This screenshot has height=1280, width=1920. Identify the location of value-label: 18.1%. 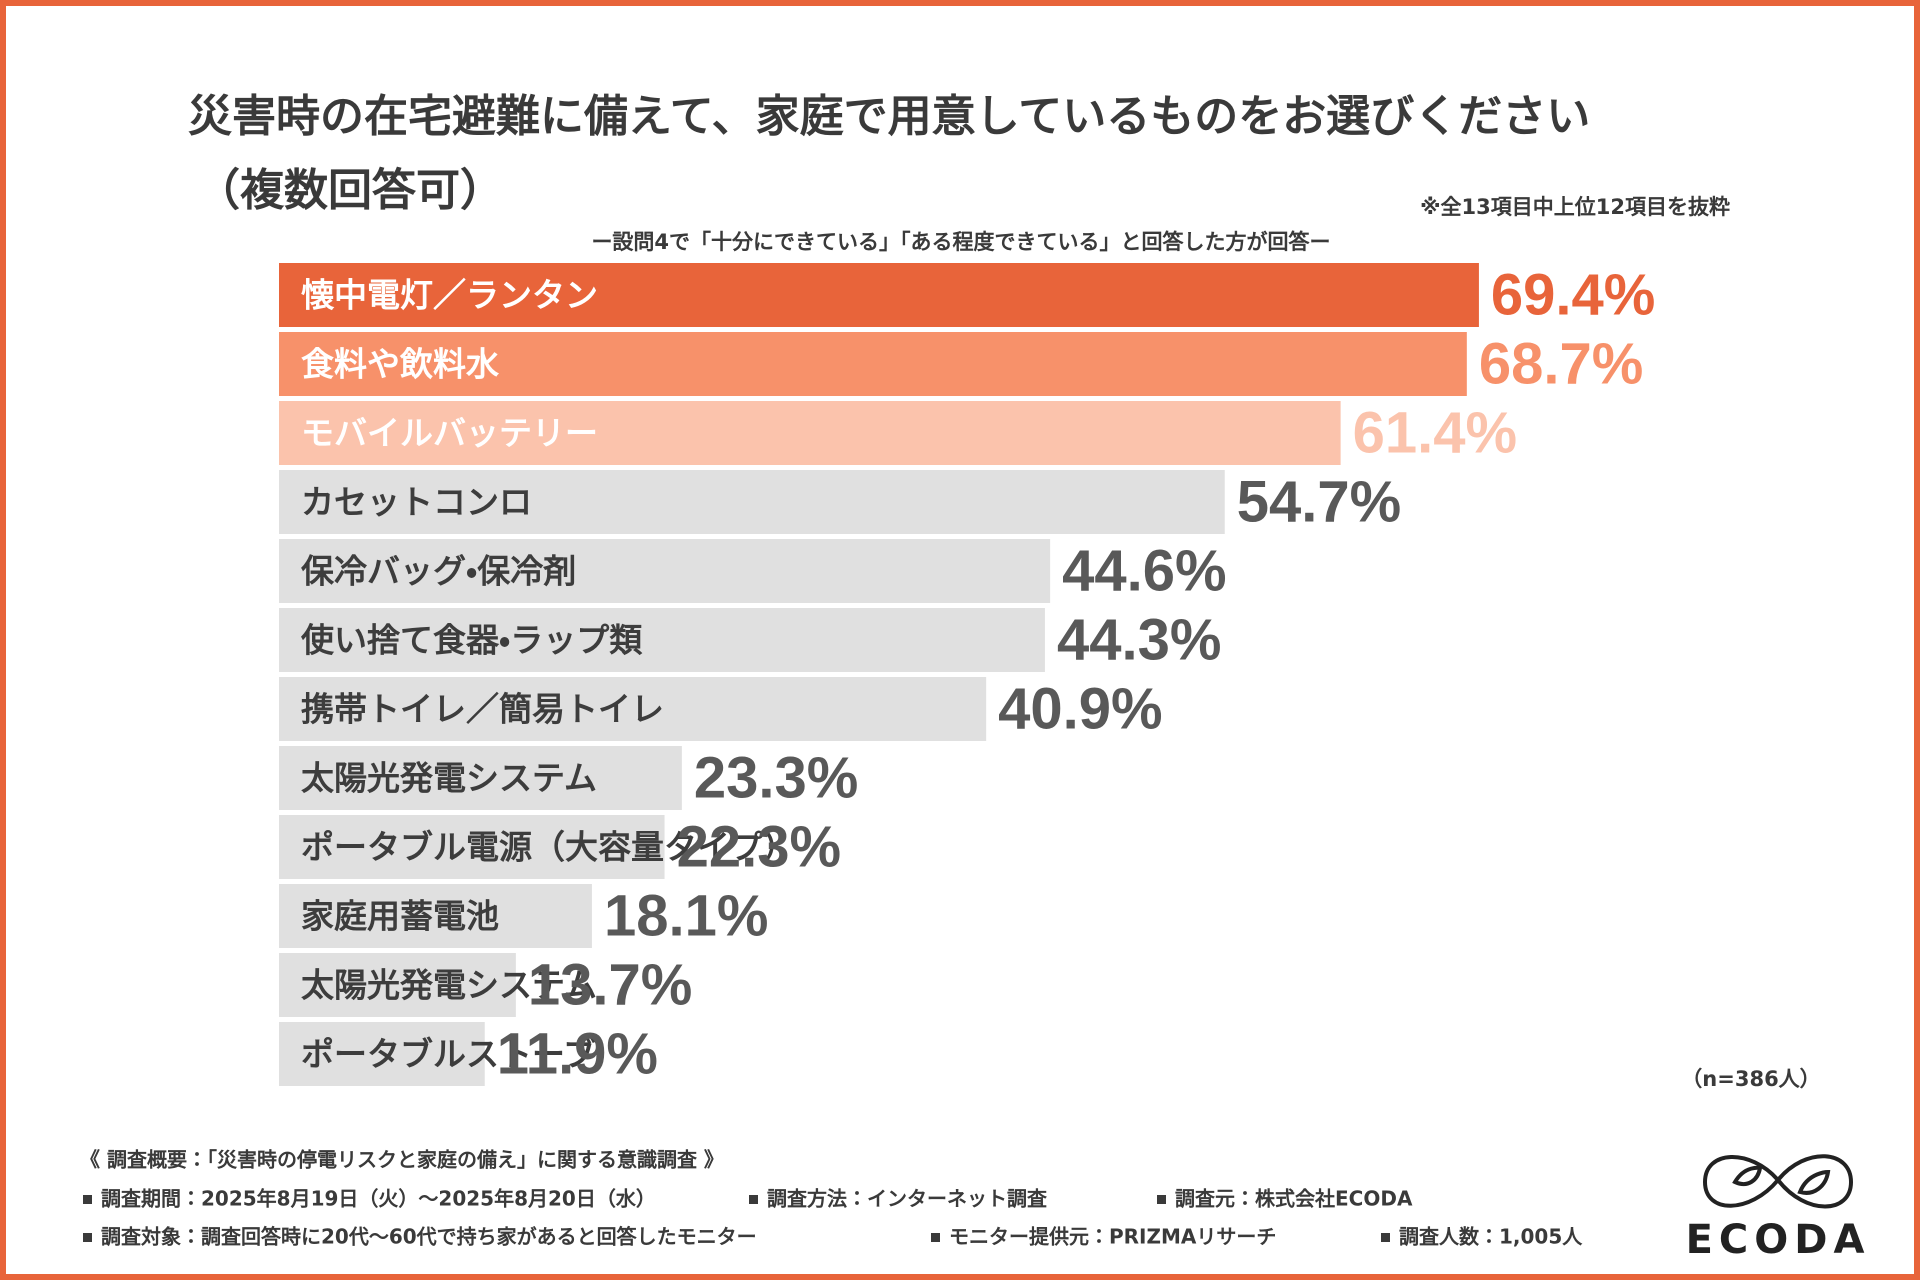
(686, 915).